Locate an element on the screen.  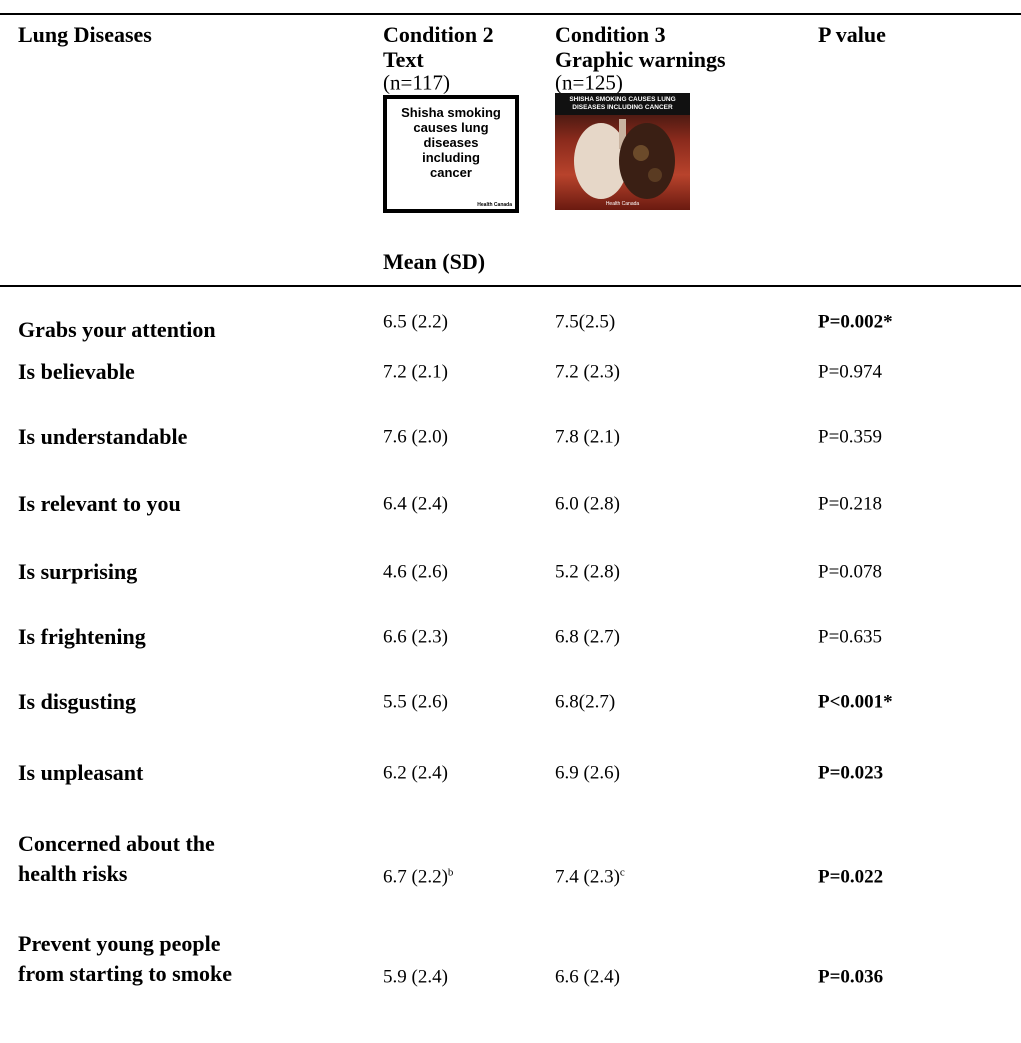
value-cell: P=0.036 is located at coordinates (850, 977).